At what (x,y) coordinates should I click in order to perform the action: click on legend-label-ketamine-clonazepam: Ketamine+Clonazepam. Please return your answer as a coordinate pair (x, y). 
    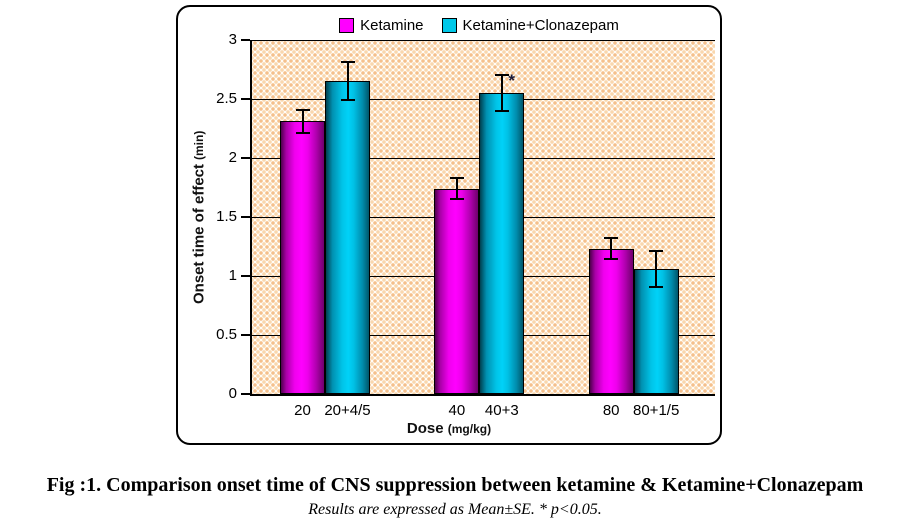
    Looking at the image, I should click on (540, 25).